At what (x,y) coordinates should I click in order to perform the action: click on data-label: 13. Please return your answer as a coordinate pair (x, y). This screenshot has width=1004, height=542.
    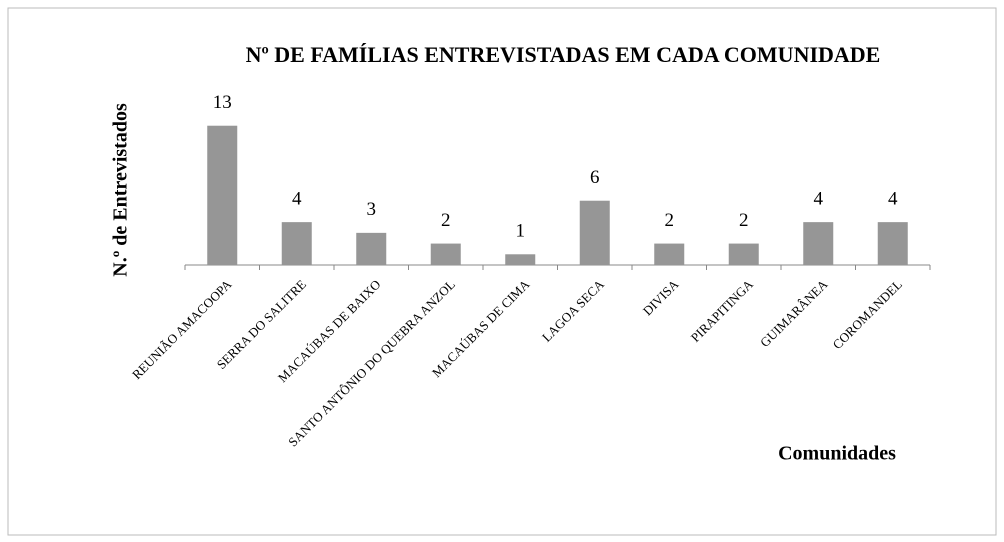
    Looking at the image, I should click on (222, 102).